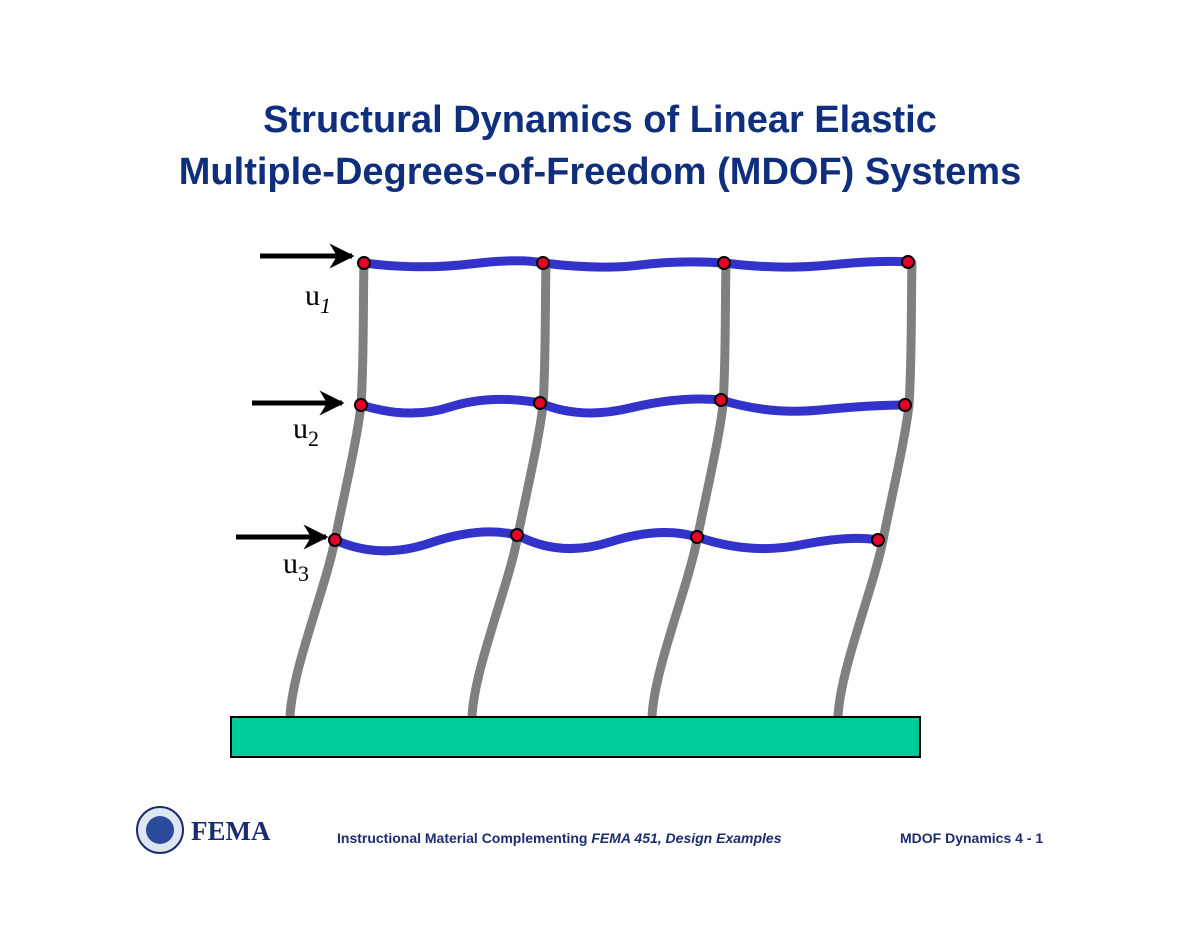 The image size is (1200, 927). Describe the element at coordinates (325, 305) in the screenshot. I see `text-part: 1` at that location.